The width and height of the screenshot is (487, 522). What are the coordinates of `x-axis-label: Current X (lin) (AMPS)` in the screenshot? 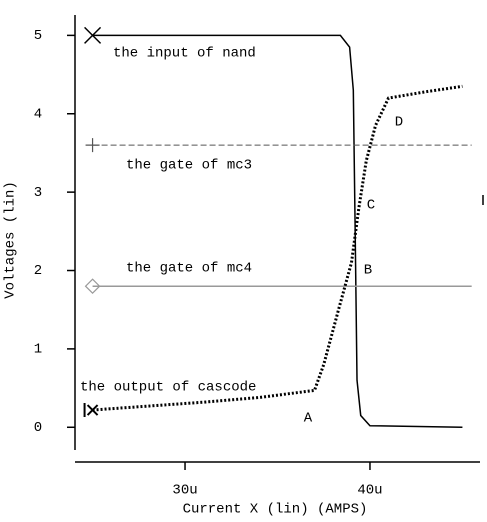 It's located at (275, 510).